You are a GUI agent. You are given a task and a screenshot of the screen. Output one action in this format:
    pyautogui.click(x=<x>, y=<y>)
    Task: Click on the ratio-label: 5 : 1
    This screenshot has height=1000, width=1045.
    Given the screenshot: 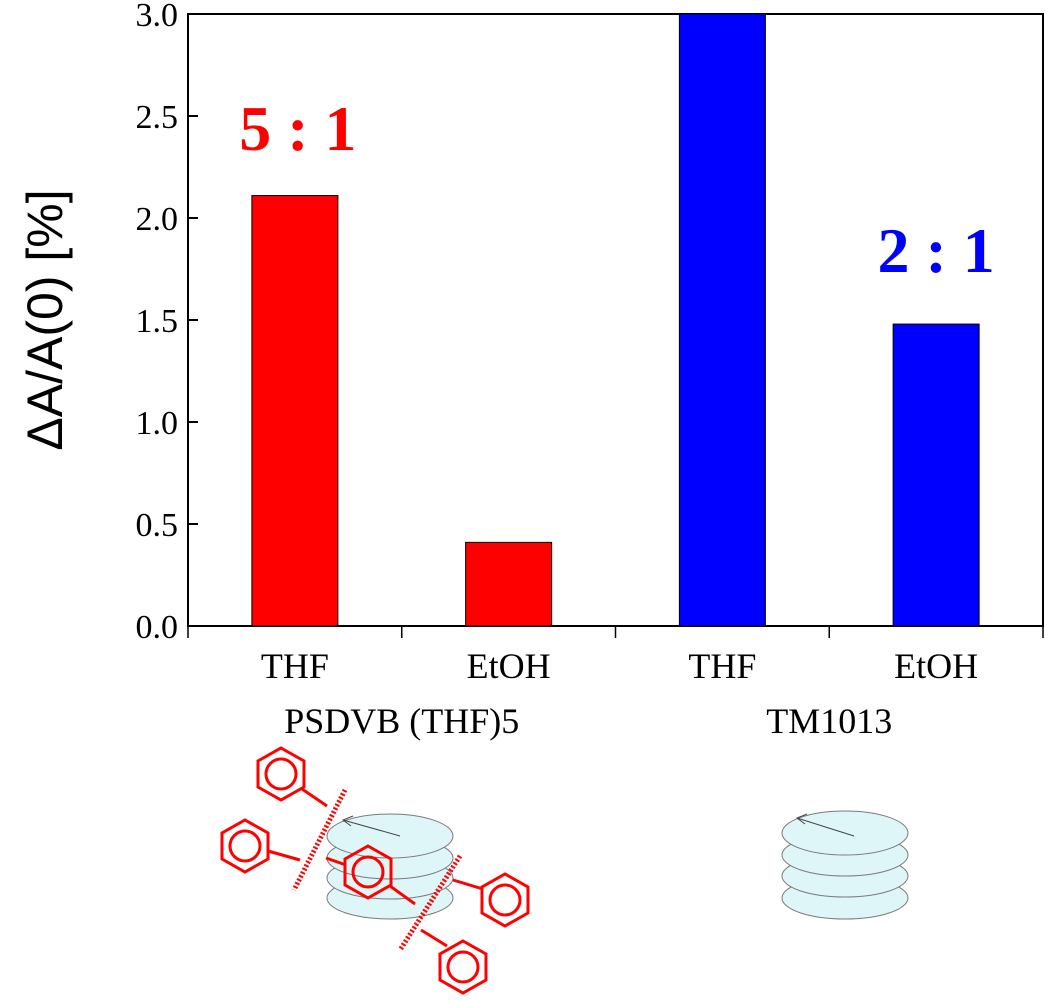 What is the action you would take?
    pyautogui.click(x=297, y=128)
    